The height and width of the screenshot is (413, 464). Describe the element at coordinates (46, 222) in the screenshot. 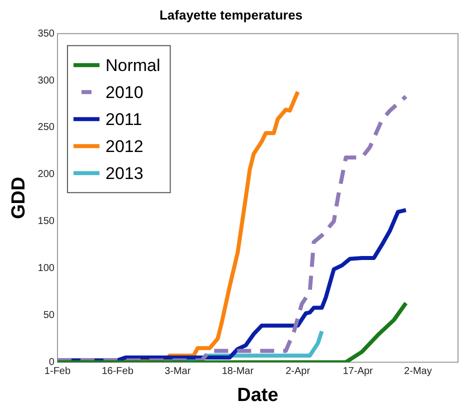

I see `y-tick-label: 150` at that location.